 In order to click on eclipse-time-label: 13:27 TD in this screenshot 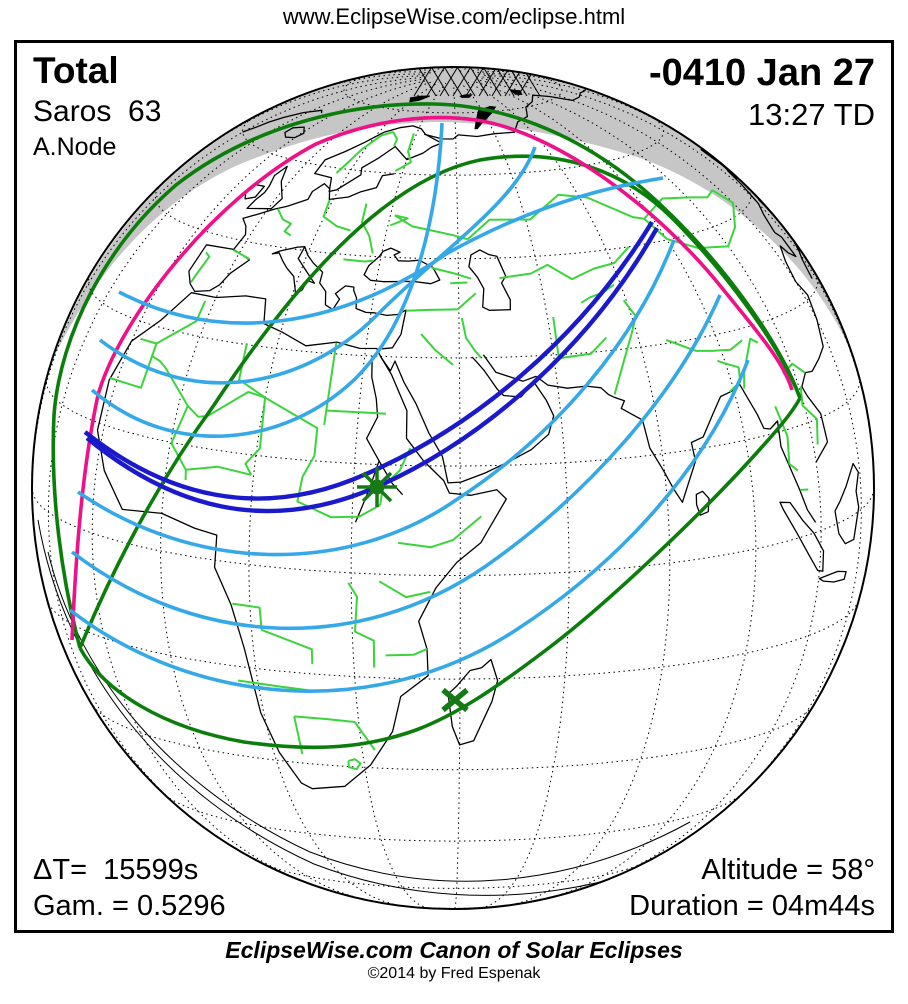, I will do `click(811, 114)`.